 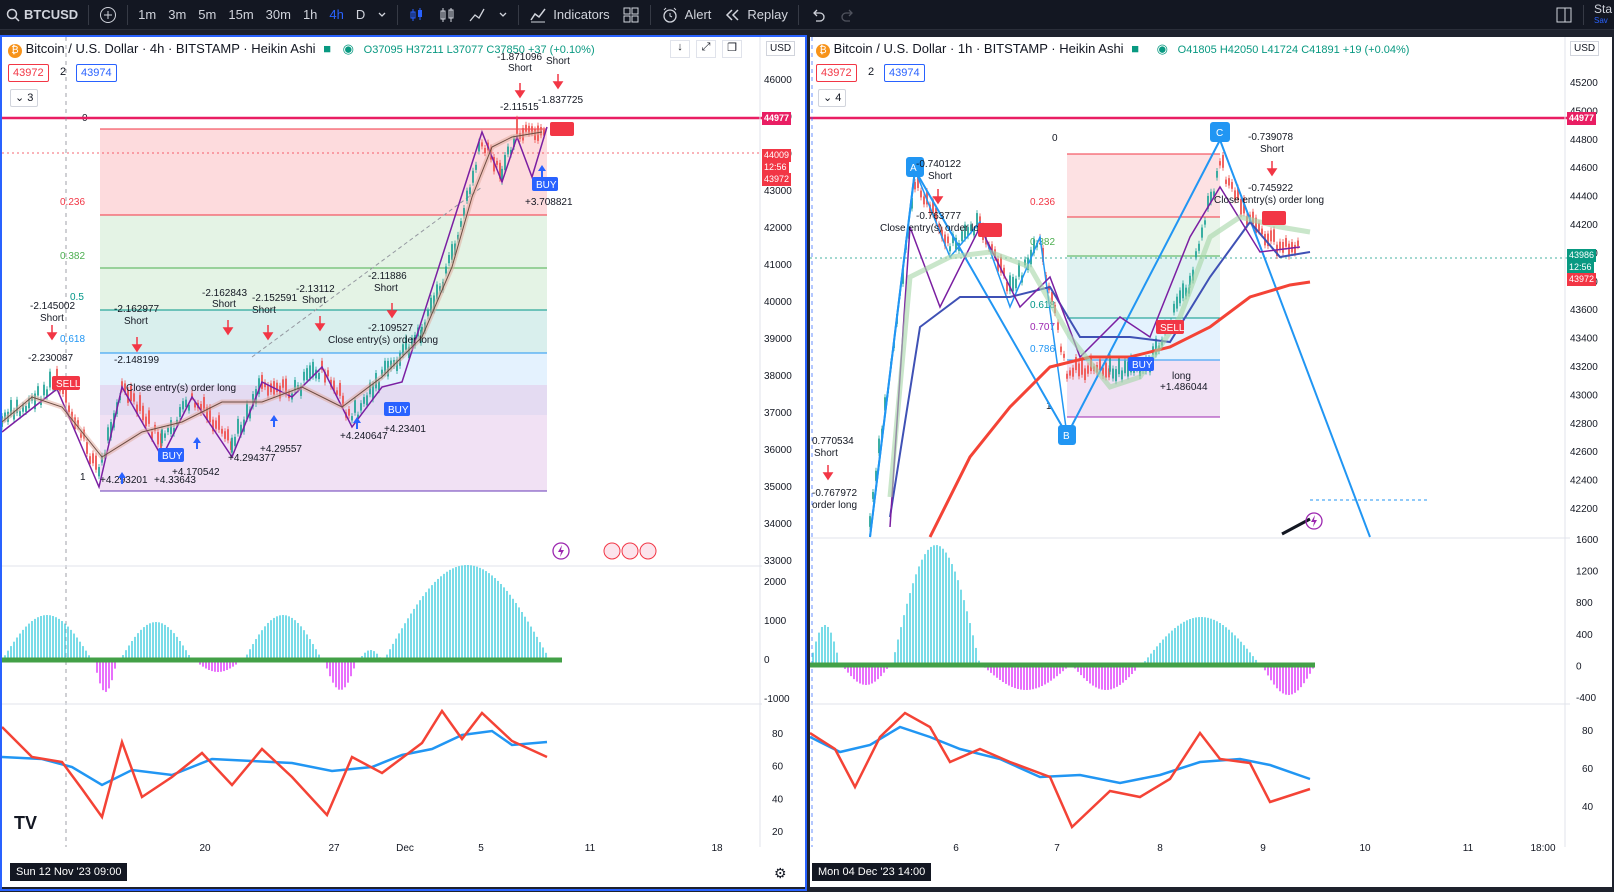 What do you see at coordinates (83, 477) in the screenshot?
I see `fib-label-1: 1` at bounding box center [83, 477].